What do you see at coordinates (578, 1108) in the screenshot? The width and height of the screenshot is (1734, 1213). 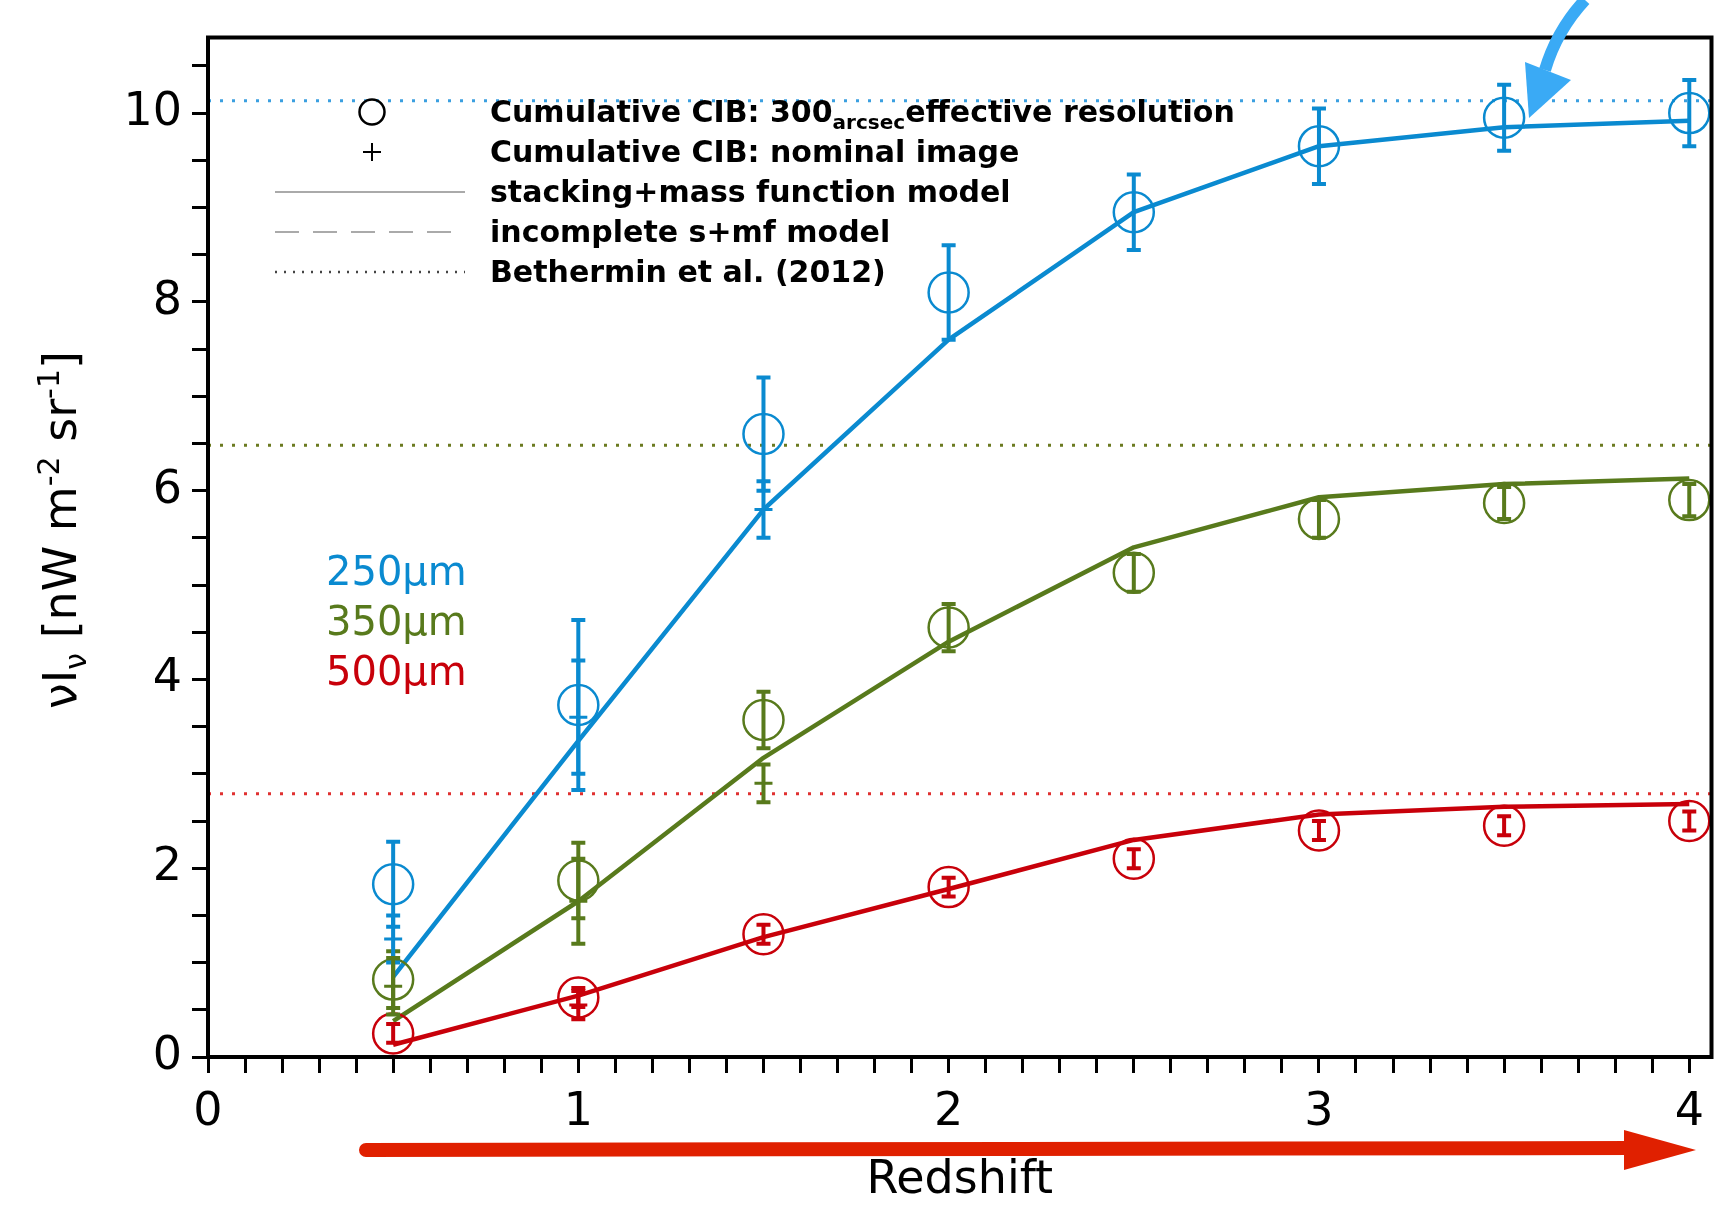 I see `x-tick-label: 1` at bounding box center [578, 1108].